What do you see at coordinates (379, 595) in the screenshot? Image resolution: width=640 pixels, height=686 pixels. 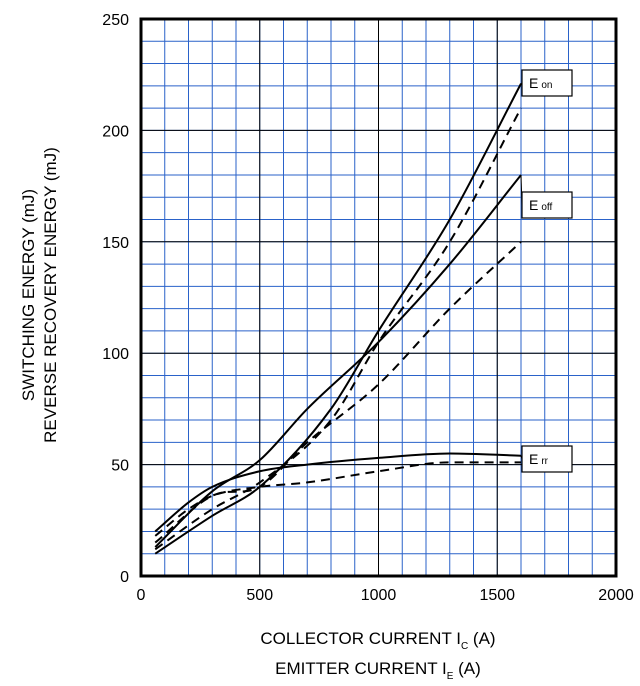 I see `x-tick-label: 1000` at bounding box center [379, 595].